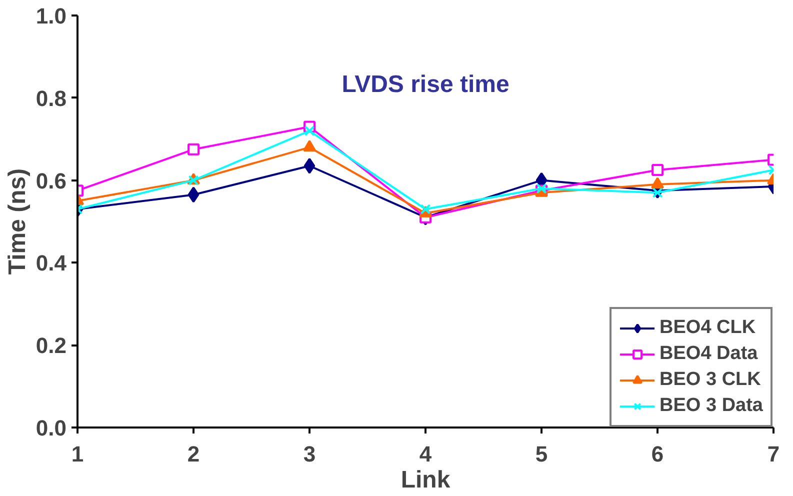 This screenshot has height=496, width=793. Describe the element at coordinates (426, 84) in the screenshot. I see `text: LVDS rise time` at that location.